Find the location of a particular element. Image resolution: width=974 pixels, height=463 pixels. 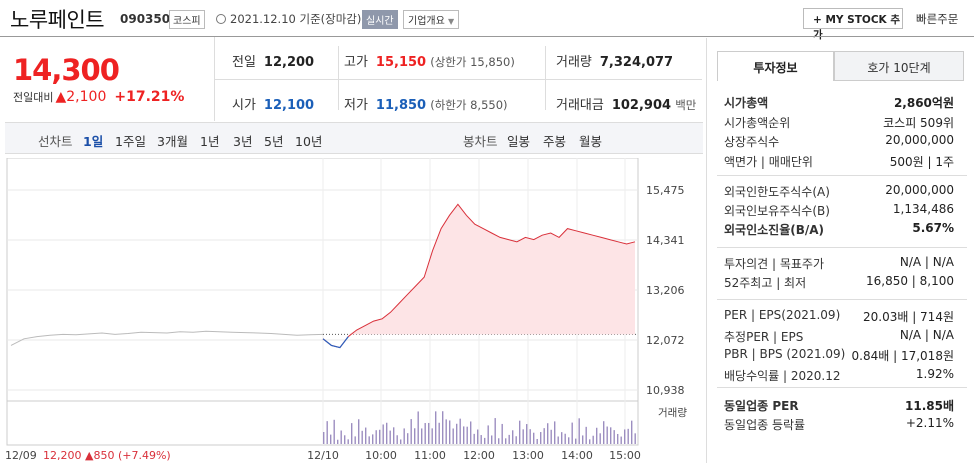

info-row: PBR | BPS (2021.09) 0.84배 | 17,018원 is located at coordinates (839, 355).